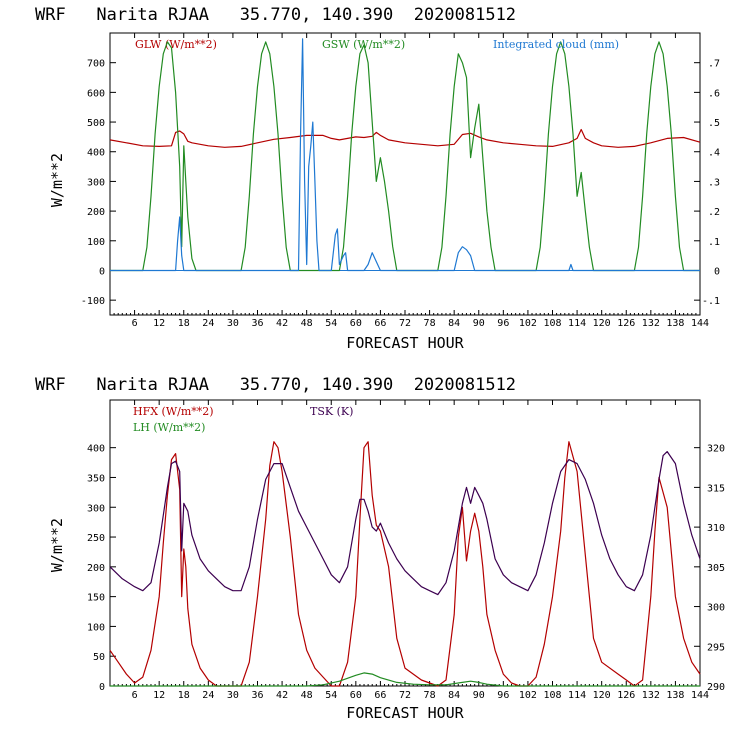 This screenshot has width=740, height=744. I want to click on y2-tick-label: .3, so click(714, 182).